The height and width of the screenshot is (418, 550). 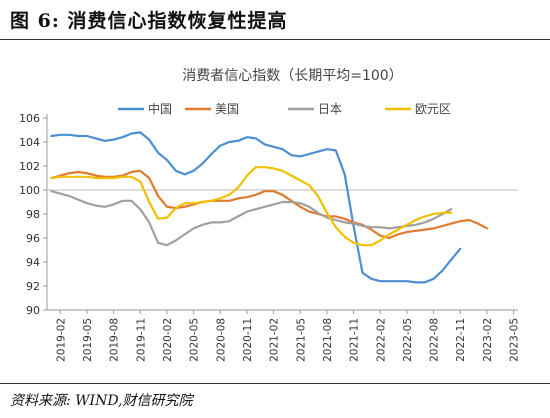 I want to click on series-line-欧元区, so click(x=251, y=206).